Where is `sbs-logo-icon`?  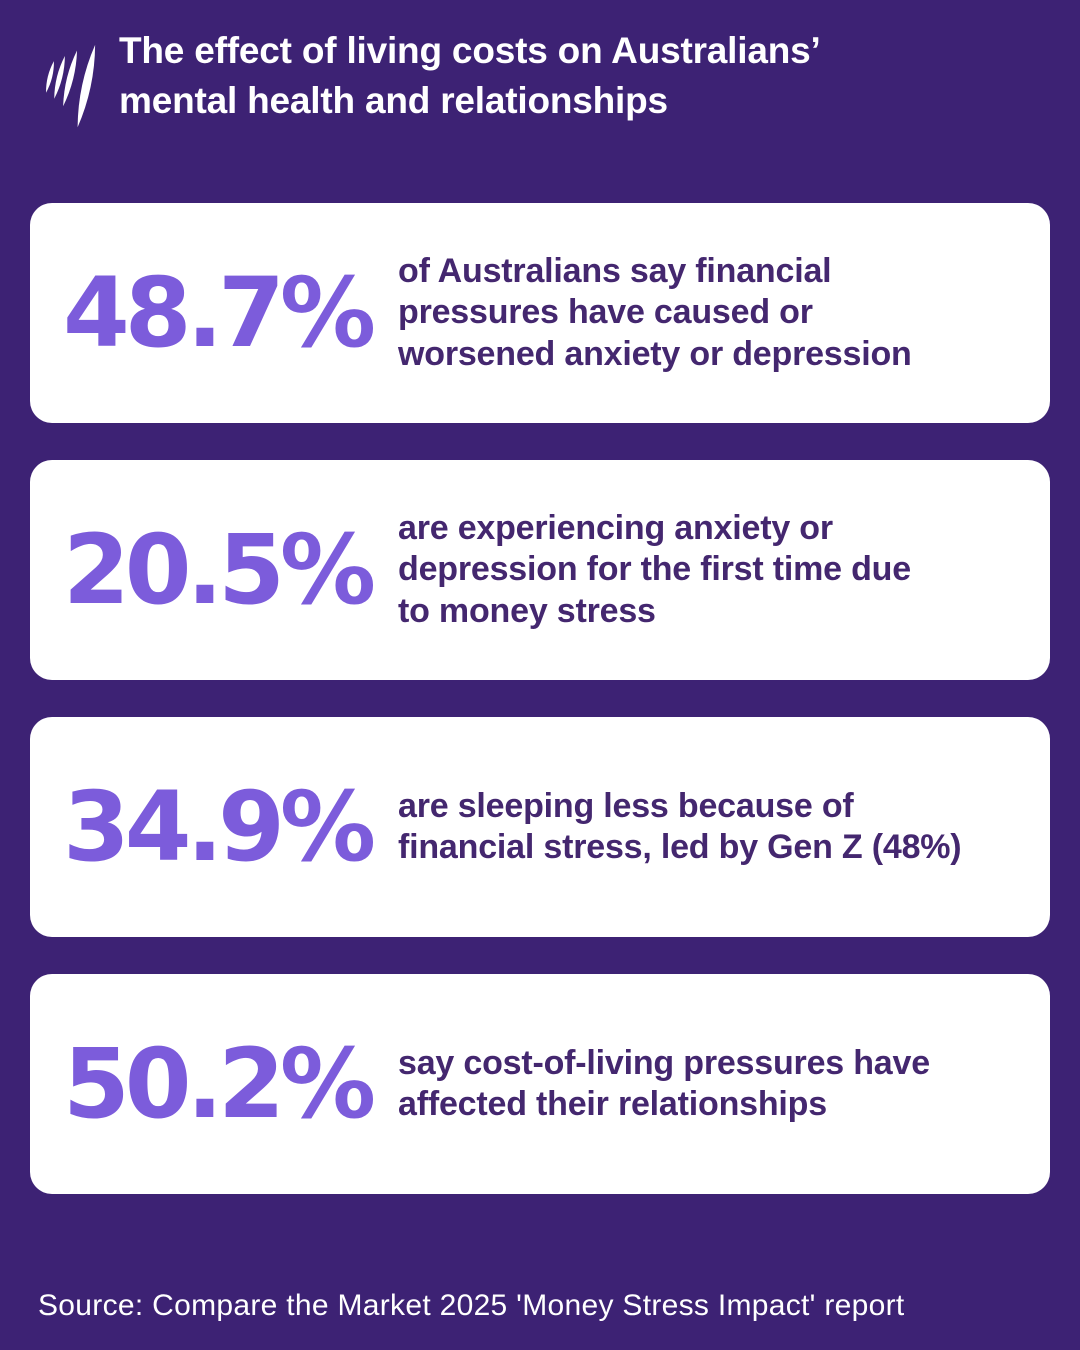 sbs-logo-icon is located at coordinates (72, 87).